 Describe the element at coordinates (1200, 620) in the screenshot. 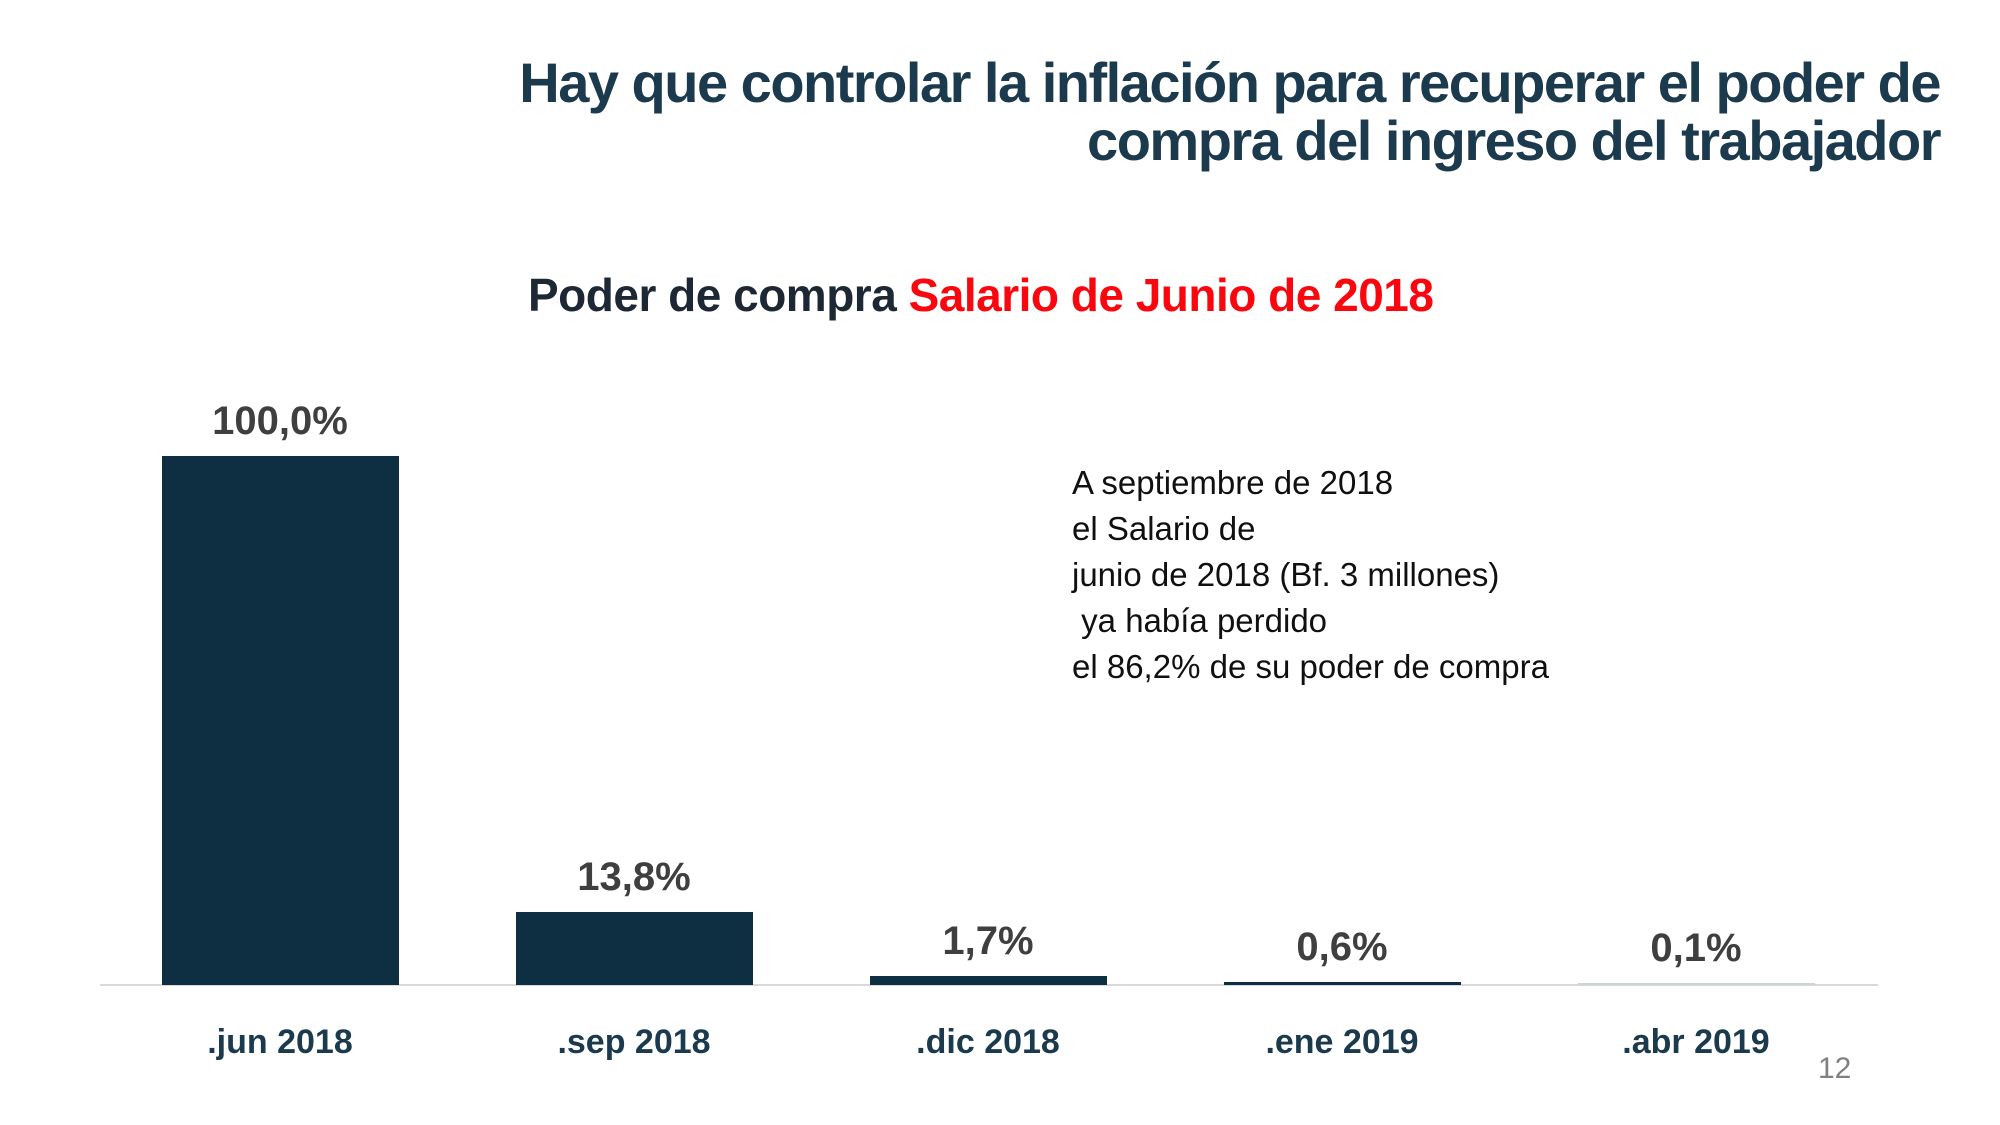

I see `annotation-line: ya había perdido` at that location.